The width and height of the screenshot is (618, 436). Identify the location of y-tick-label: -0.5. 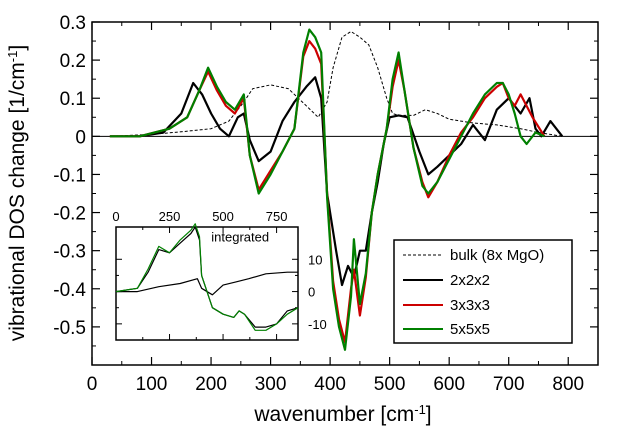
(69, 328).